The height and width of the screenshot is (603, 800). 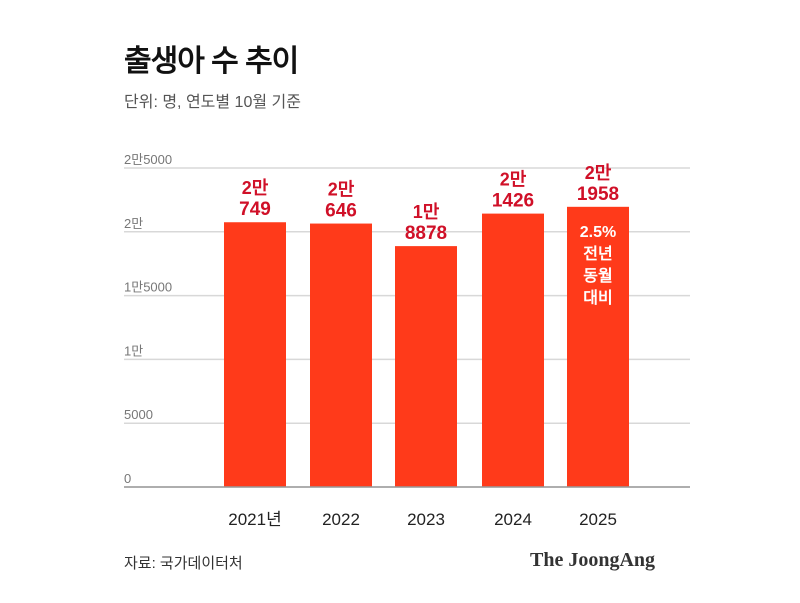 I want to click on y-tick-label: 2만, so click(x=133, y=223).